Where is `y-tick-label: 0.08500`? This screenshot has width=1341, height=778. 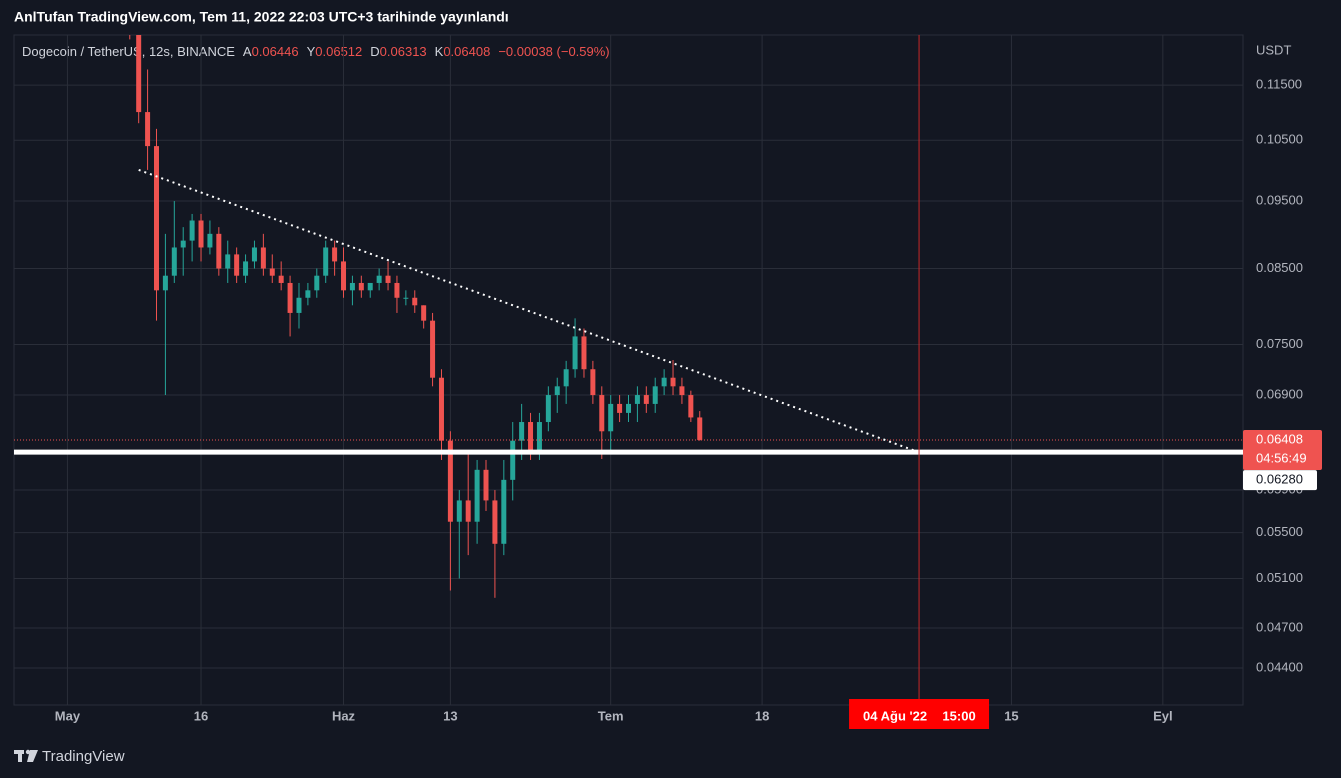
y-tick-label: 0.08500 is located at coordinates (1279, 267).